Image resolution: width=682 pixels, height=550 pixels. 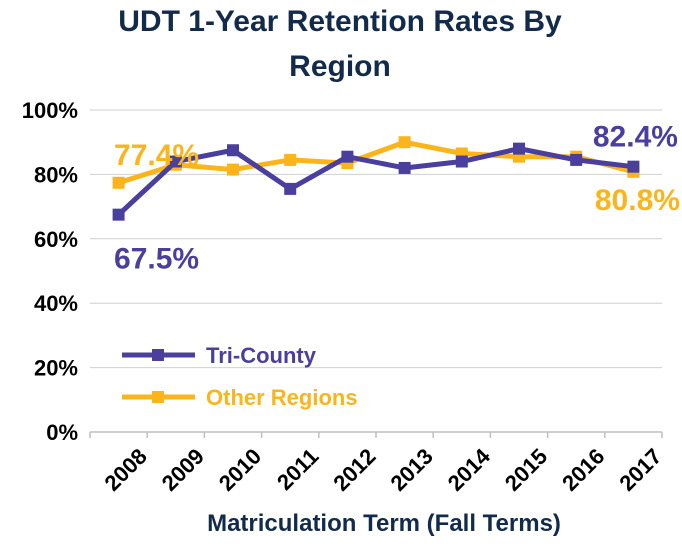 I want to click on x-tick-label: 2008, so click(x=126, y=470).